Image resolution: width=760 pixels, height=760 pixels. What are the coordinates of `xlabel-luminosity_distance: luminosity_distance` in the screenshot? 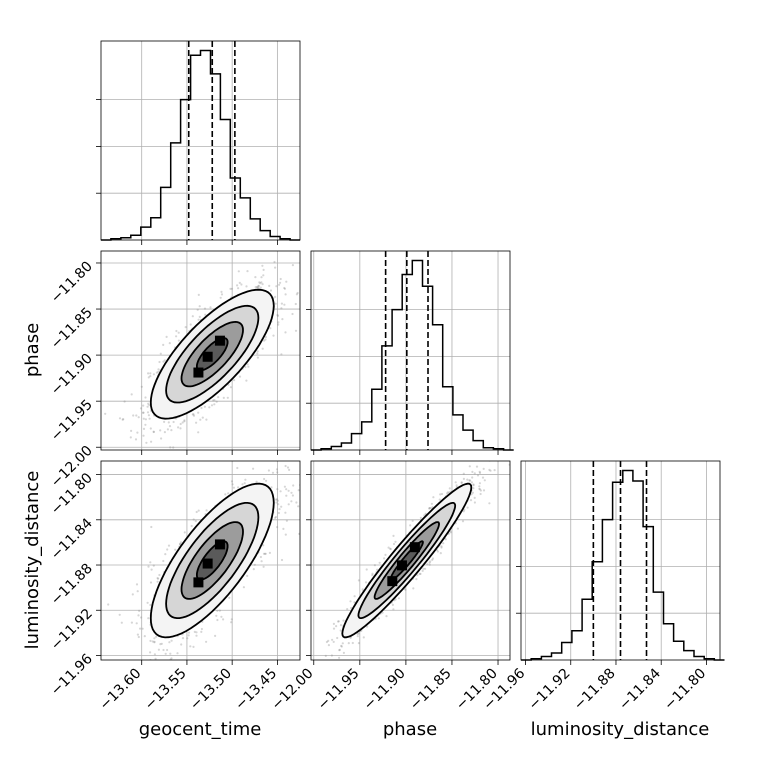 It's located at (620, 729).